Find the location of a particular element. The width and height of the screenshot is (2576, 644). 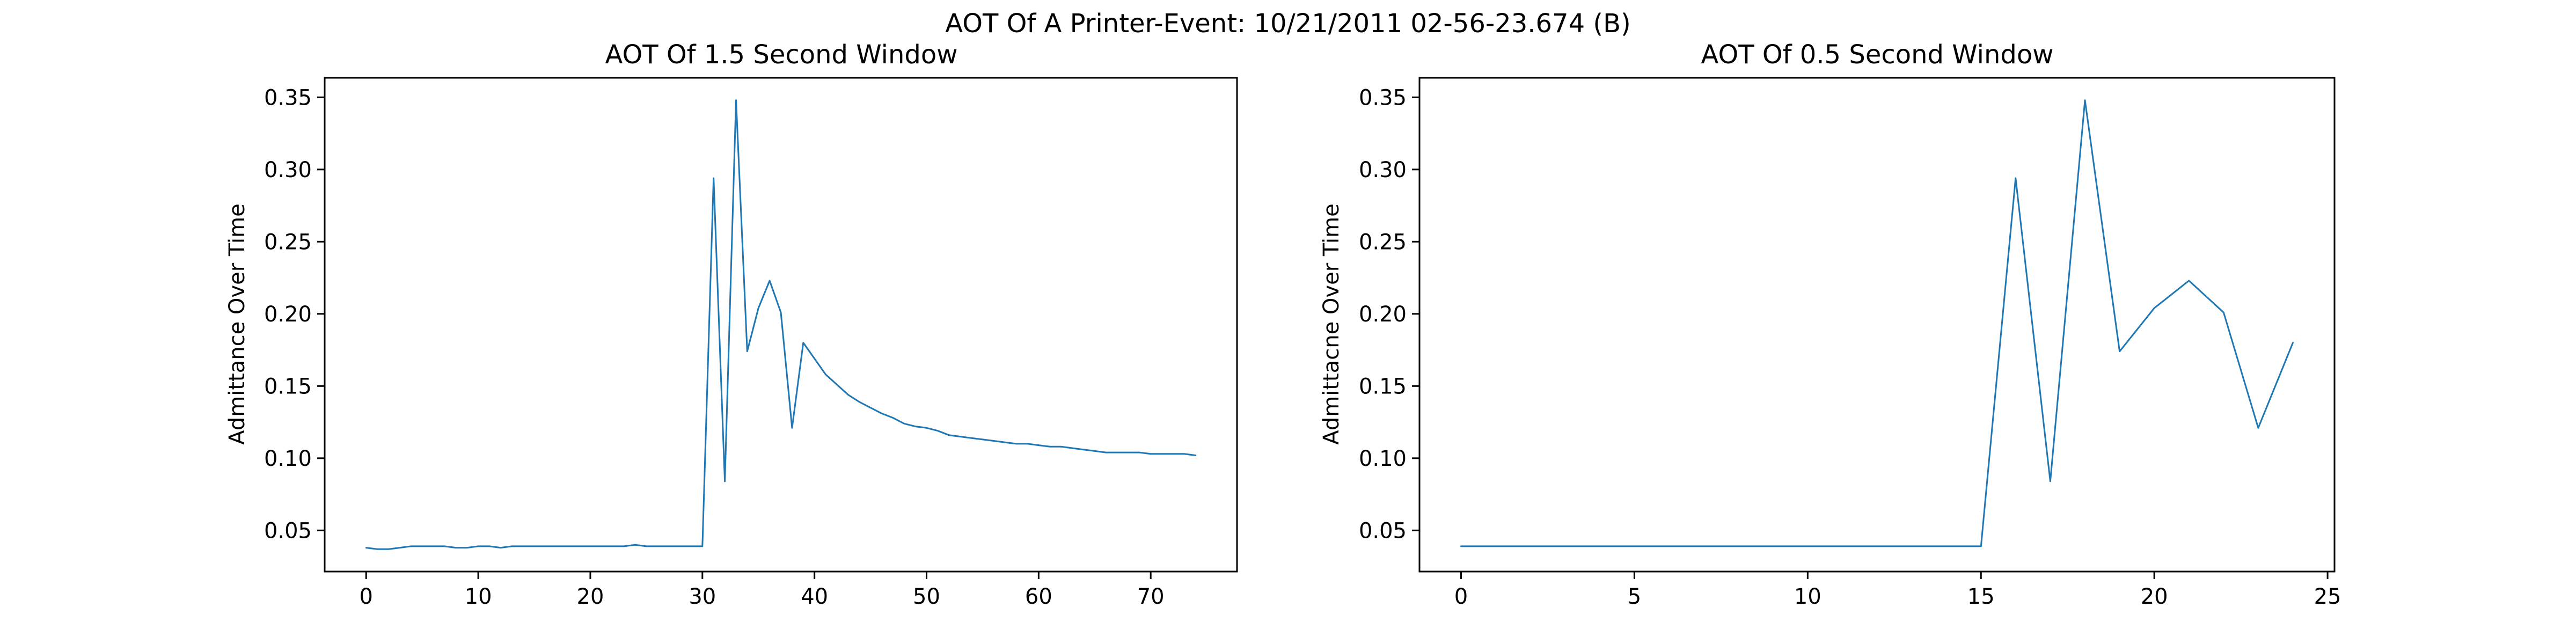

right-chart-ytick-label: 0.15 is located at coordinates (1383, 386).